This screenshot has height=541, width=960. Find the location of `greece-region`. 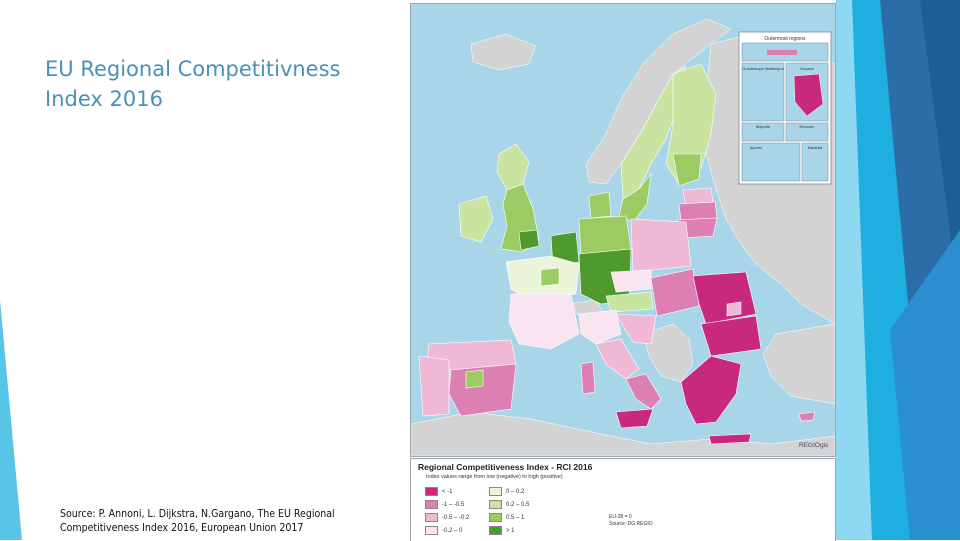

greece-region is located at coordinates (711, 390).